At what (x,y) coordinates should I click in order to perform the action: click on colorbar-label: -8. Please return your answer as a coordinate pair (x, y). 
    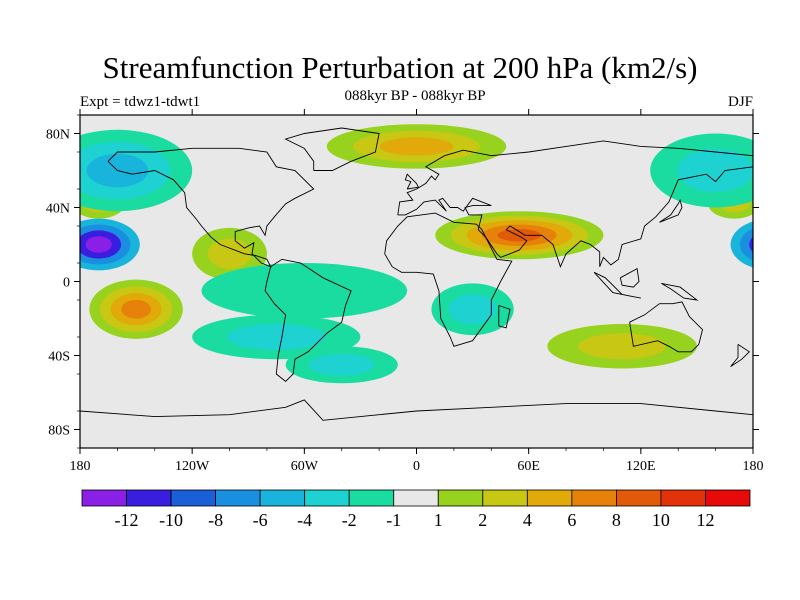
    Looking at the image, I should click on (215, 520).